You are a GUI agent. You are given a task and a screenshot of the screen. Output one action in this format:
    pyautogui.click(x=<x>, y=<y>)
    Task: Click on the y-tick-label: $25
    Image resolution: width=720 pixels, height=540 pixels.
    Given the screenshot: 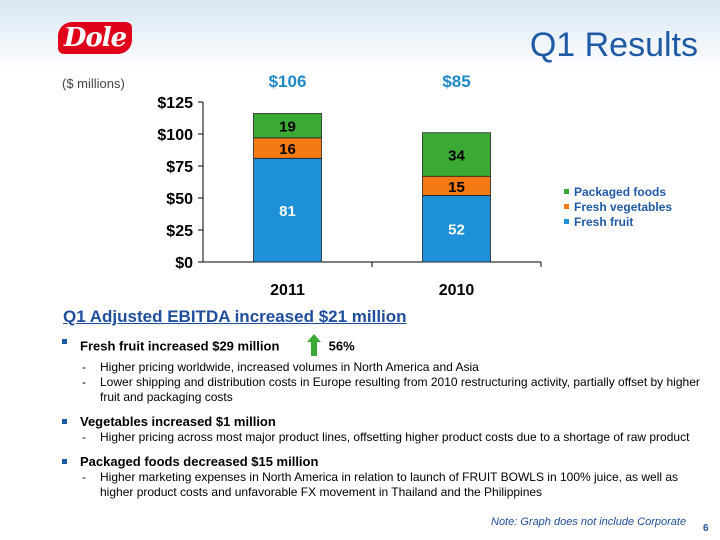 What is the action you would take?
    pyautogui.click(x=179, y=231)
    